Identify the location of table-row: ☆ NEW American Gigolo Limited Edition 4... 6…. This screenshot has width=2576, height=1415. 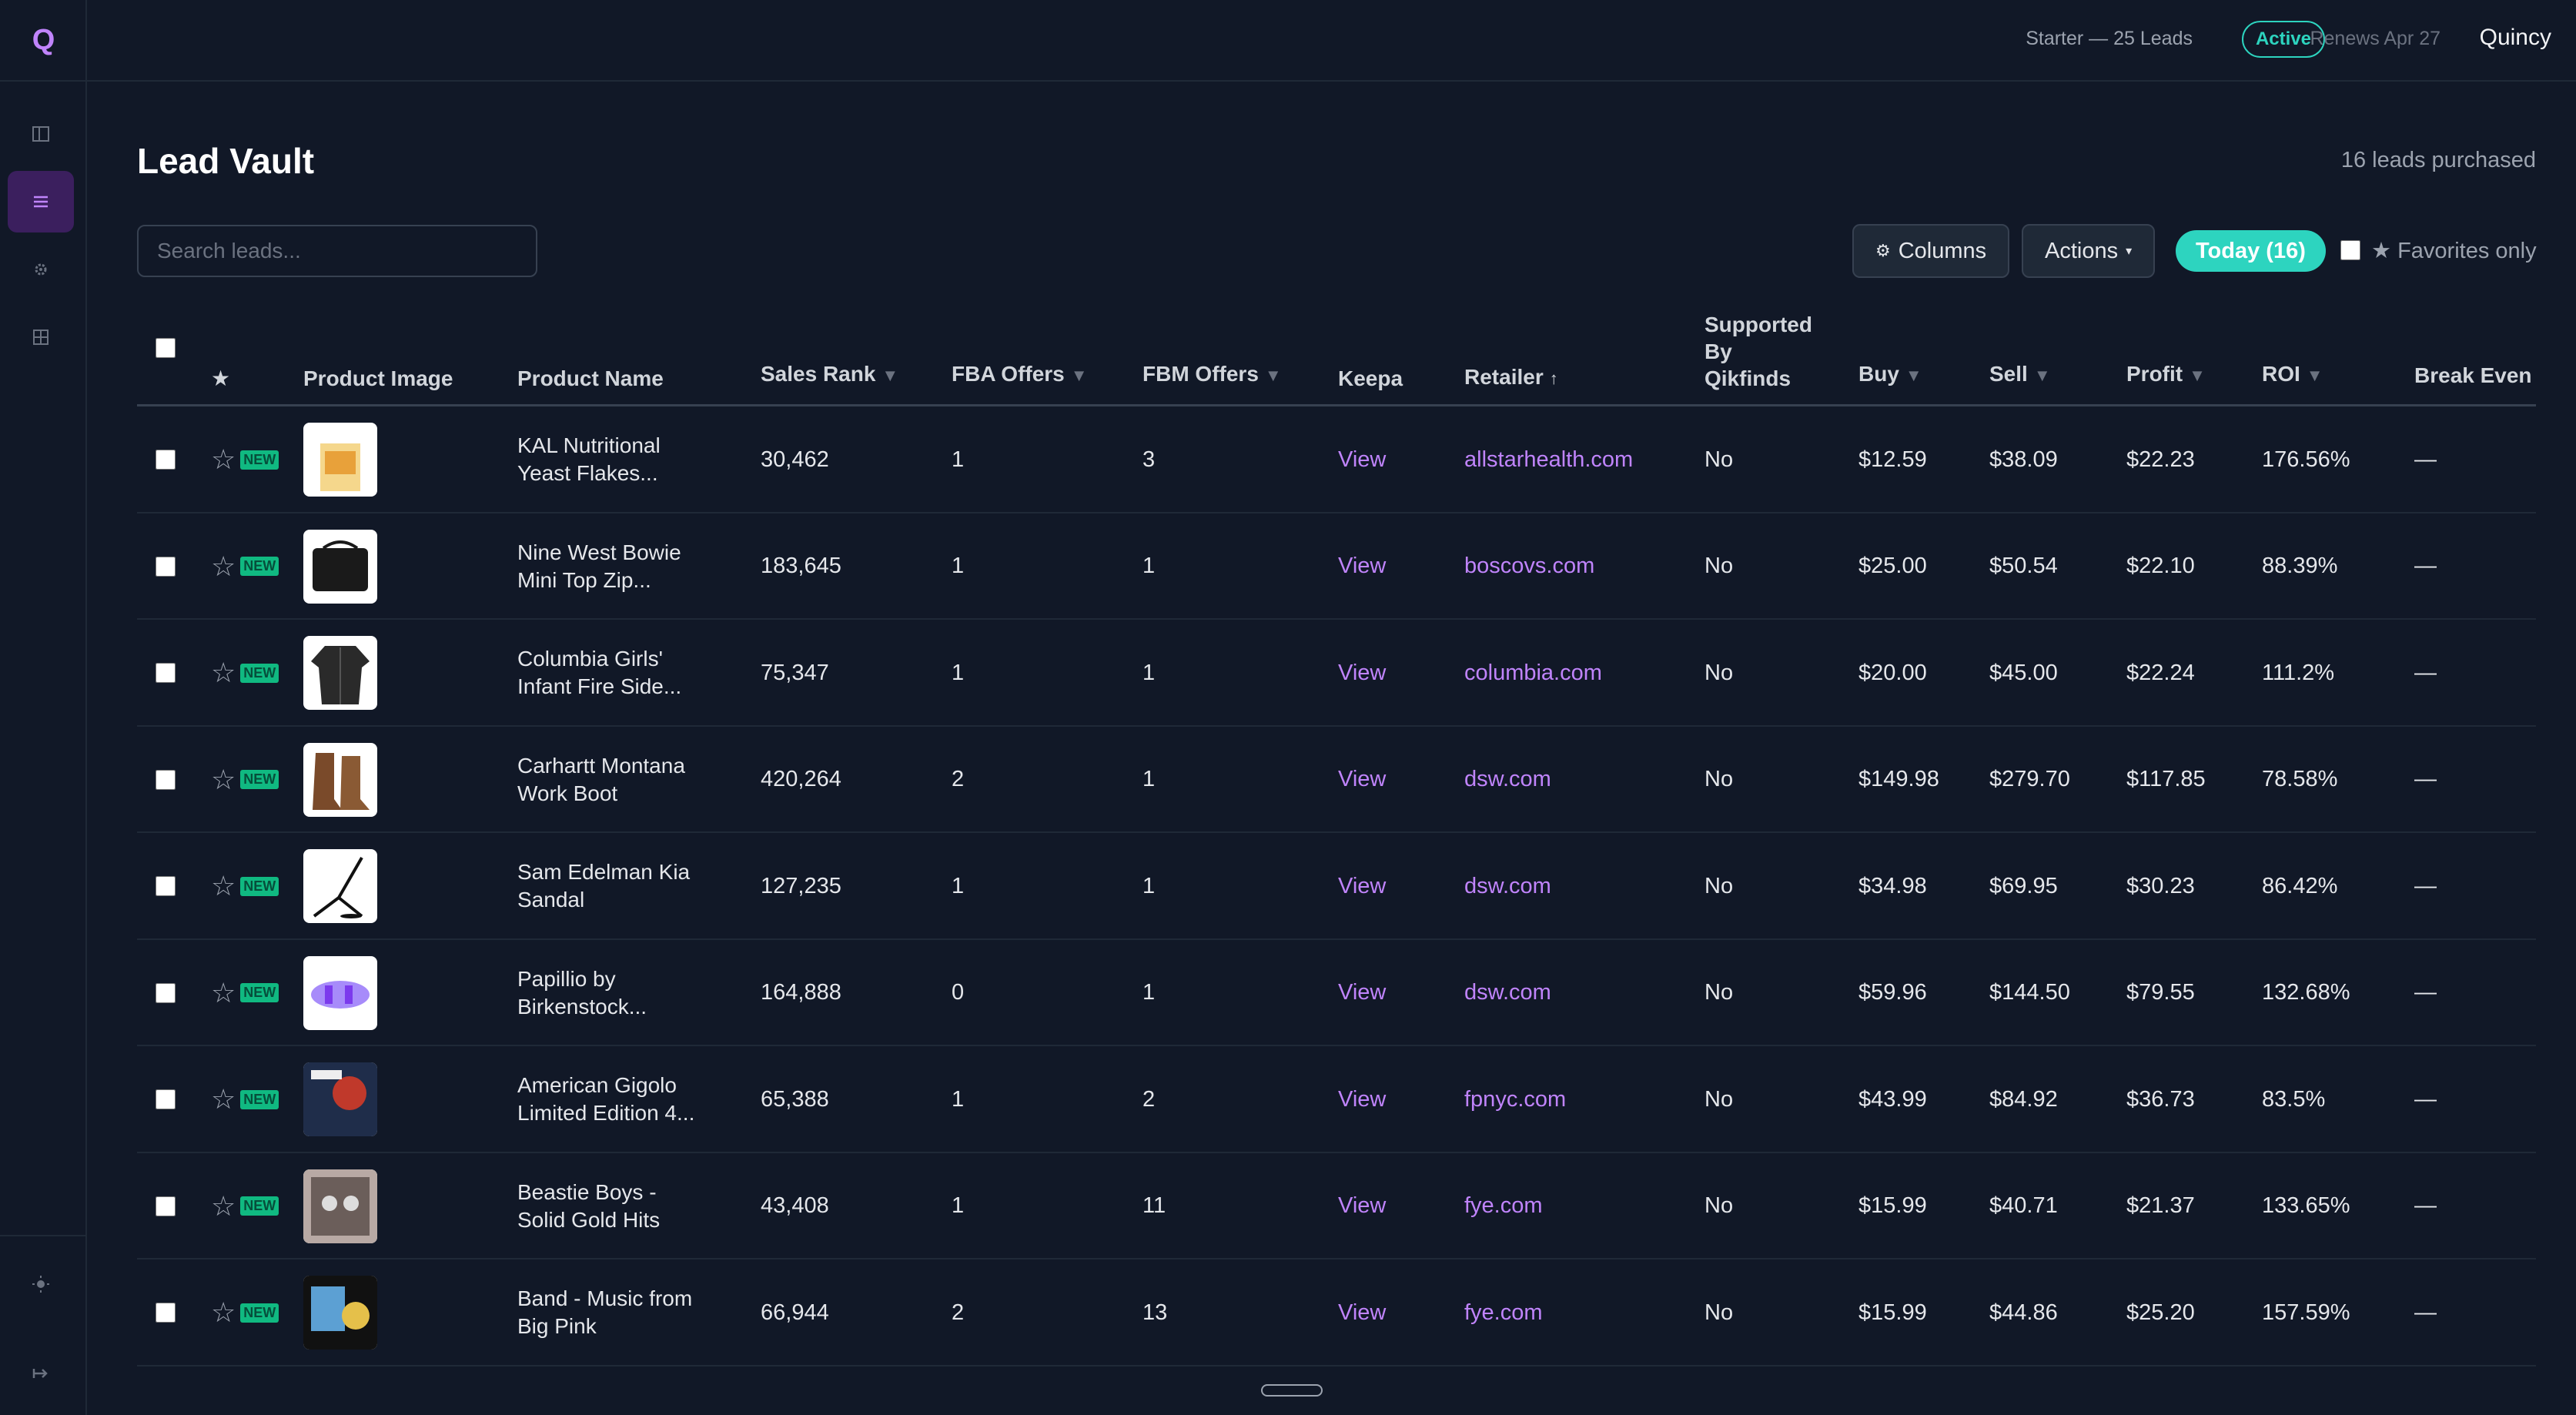
(1336, 1099).